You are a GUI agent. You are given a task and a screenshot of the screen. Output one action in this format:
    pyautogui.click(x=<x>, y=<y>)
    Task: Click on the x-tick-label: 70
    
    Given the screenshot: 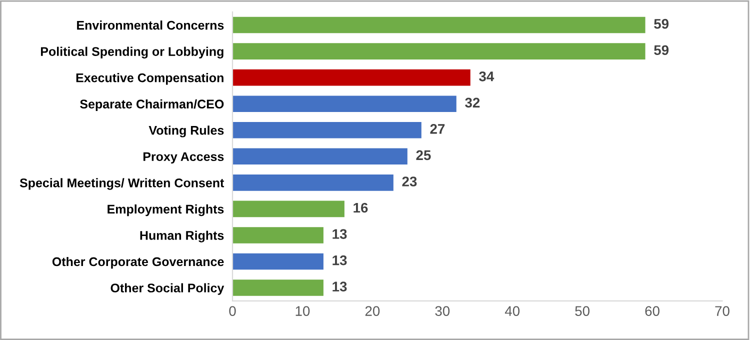 What is the action you would take?
    pyautogui.click(x=722, y=311)
    